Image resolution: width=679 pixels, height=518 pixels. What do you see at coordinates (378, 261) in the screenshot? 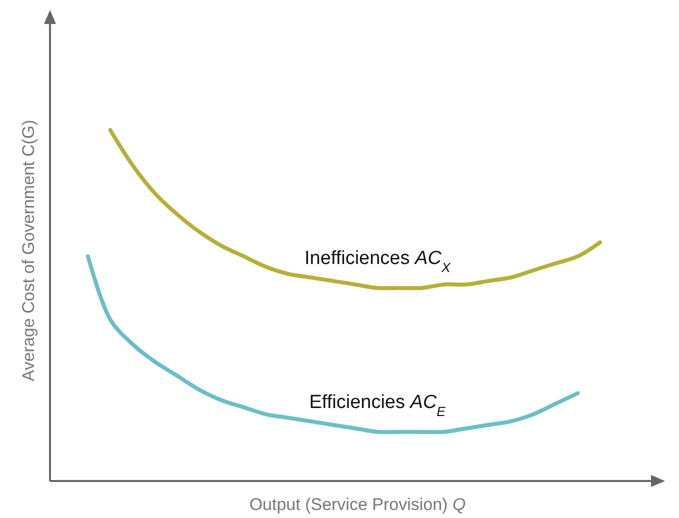
I see `series-label: Inefficiences AC$_{X}$` at bounding box center [378, 261].